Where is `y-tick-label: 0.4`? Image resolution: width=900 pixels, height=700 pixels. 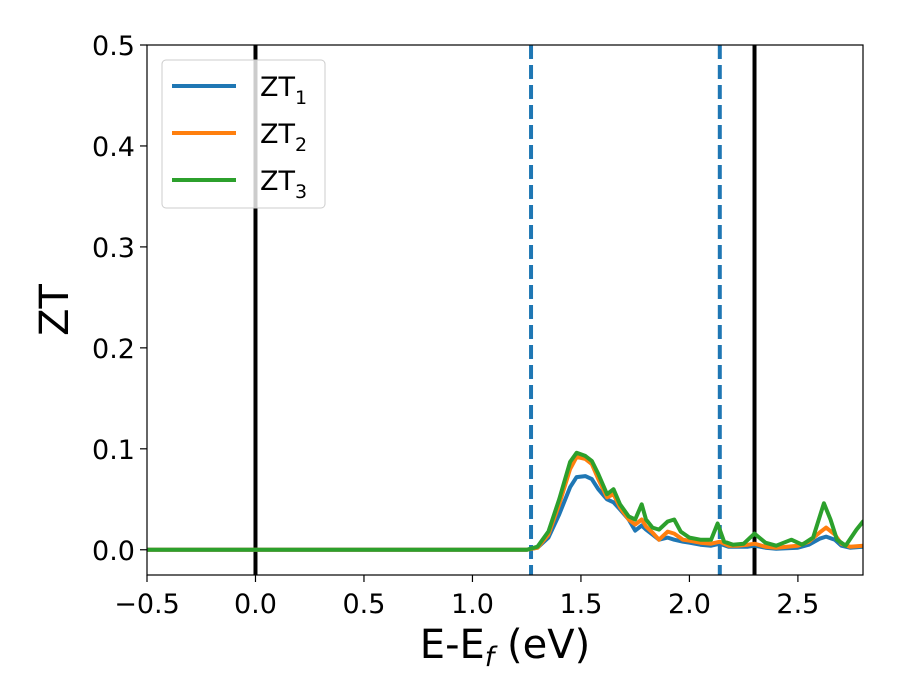 y-tick-label: 0.4 is located at coordinates (113, 147).